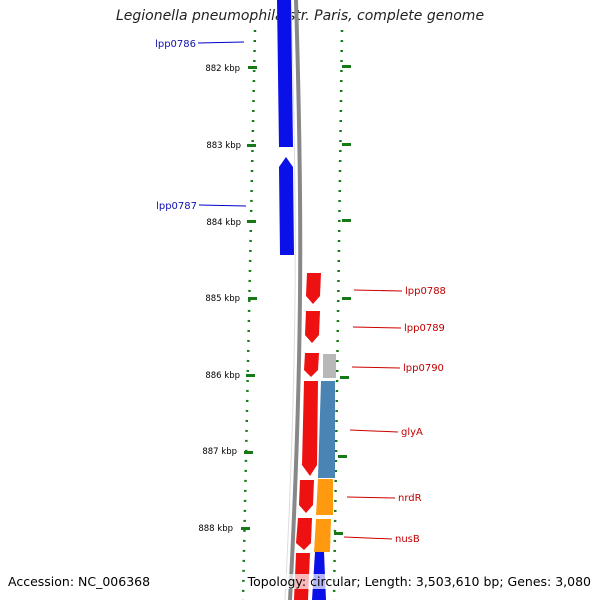  I want to click on gene-nrdR, so click(306, 496).